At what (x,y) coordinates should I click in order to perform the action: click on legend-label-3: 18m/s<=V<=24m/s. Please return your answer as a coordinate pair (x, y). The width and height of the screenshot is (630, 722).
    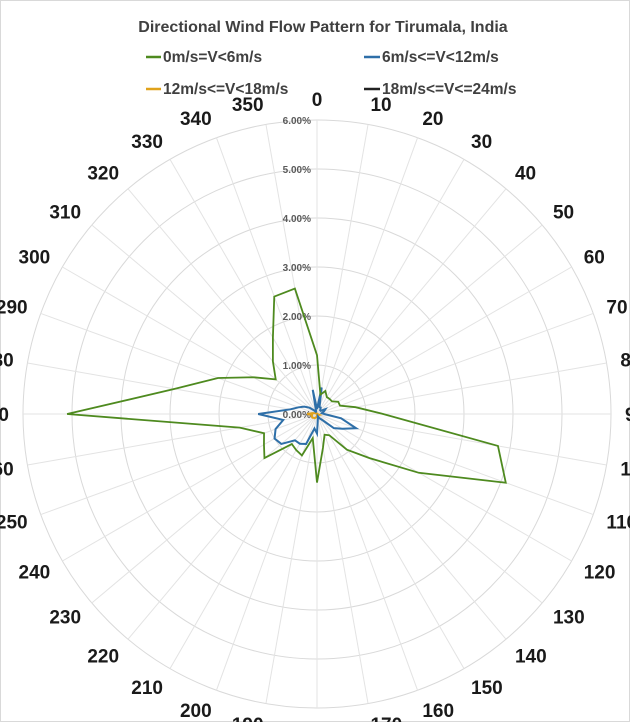
    Looking at the image, I should click on (449, 89).